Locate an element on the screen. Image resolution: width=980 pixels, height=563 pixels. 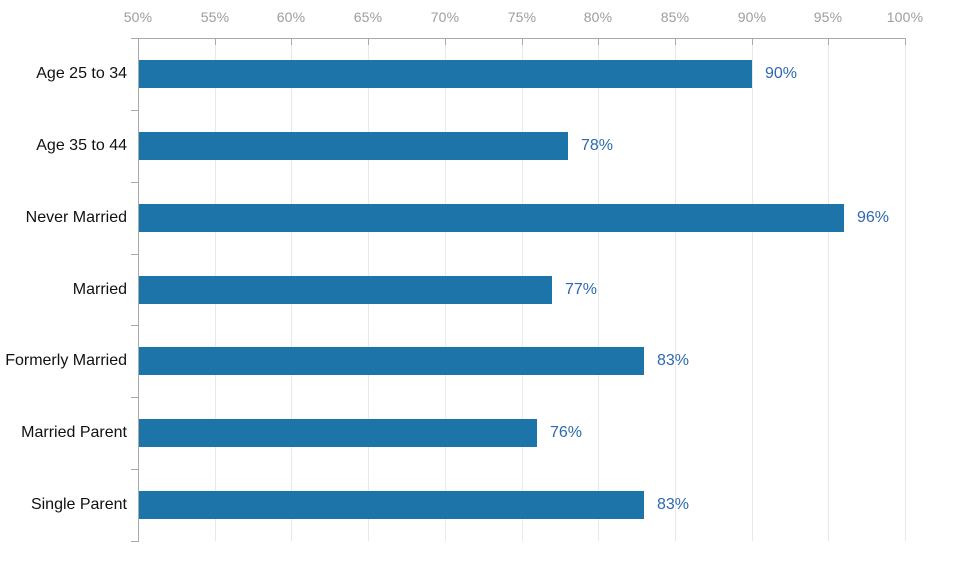
x-axis-line is located at coordinates (522, 38).